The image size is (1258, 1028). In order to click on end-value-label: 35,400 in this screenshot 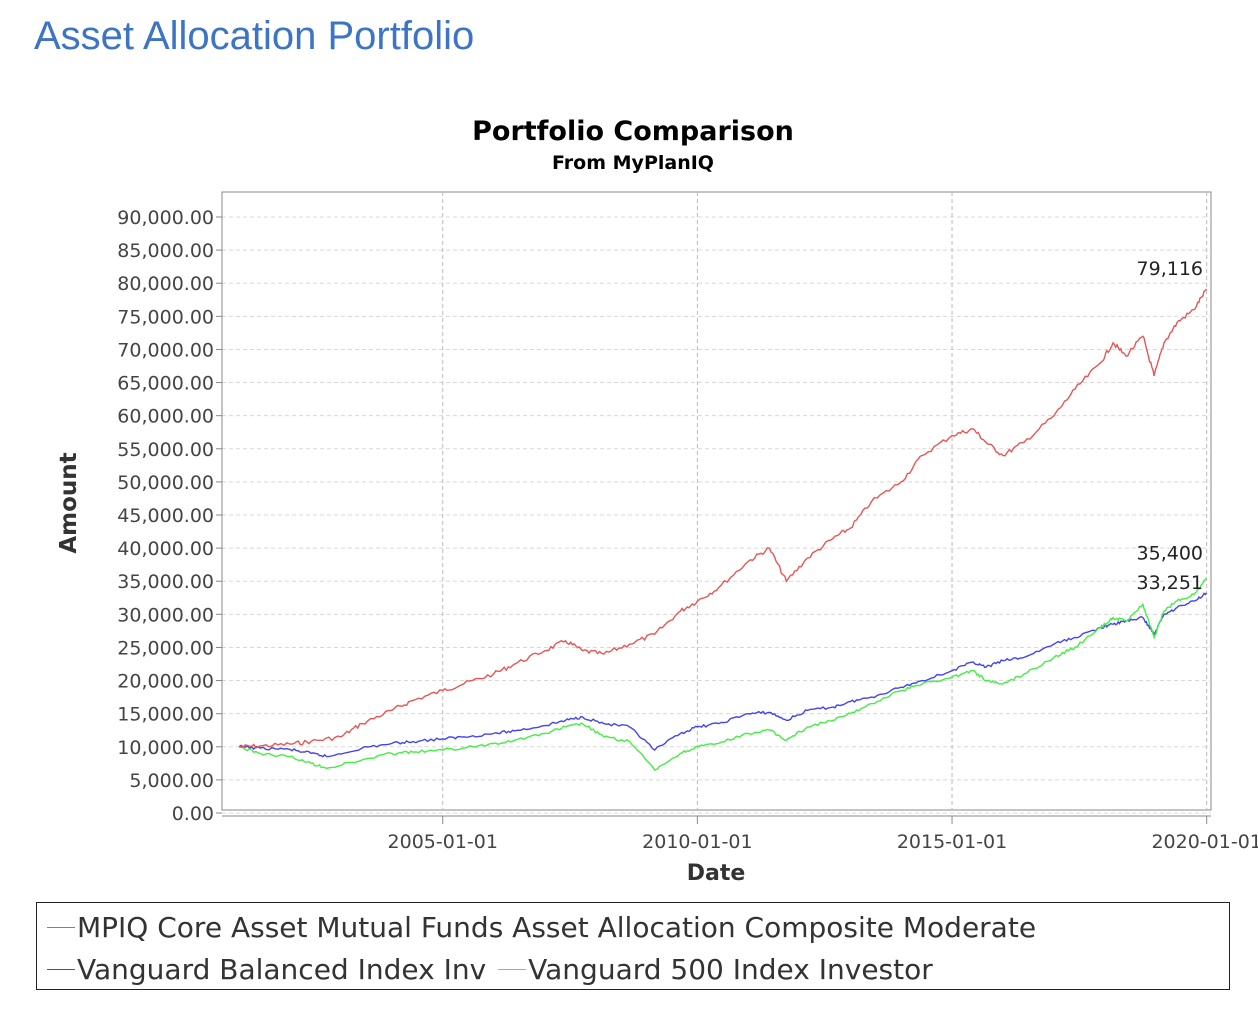, I will do `click(1170, 554)`.